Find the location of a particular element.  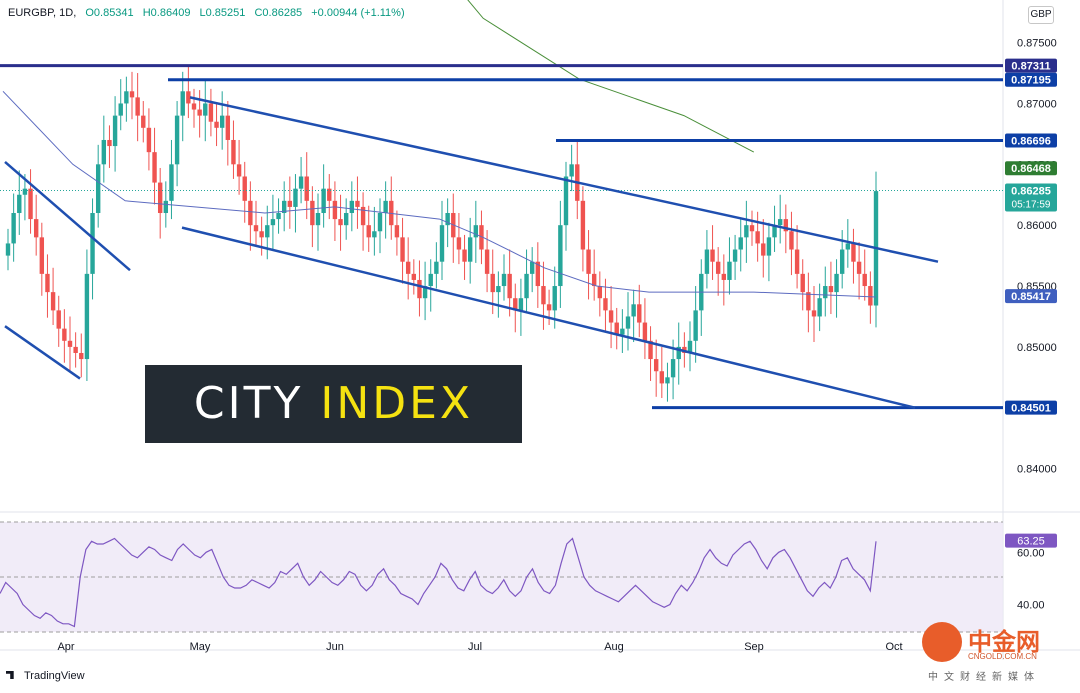

ma200-line is located at coordinates (611, 76).